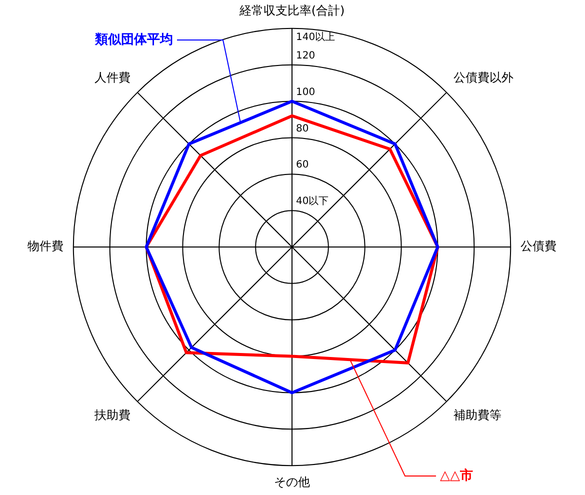 Image resolution: width=585 pixels, height=495 pixels. What do you see at coordinates (538, 246) in the screenshot?
I see `spoke-label: 公債費` at bounding box center [538, 246].